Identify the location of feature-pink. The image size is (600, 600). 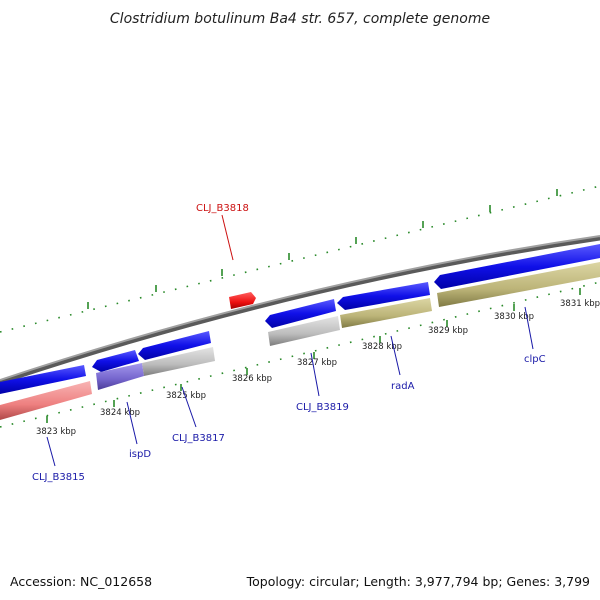
(46, 400).